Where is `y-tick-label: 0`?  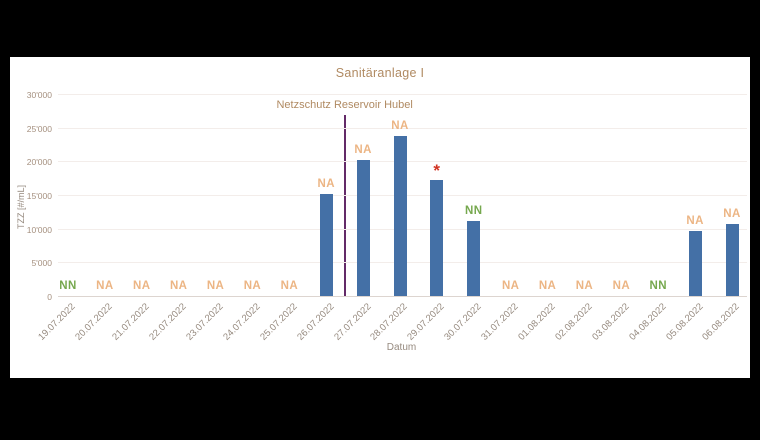 y-tick-label: 0 is located at coordinates (49, 297).